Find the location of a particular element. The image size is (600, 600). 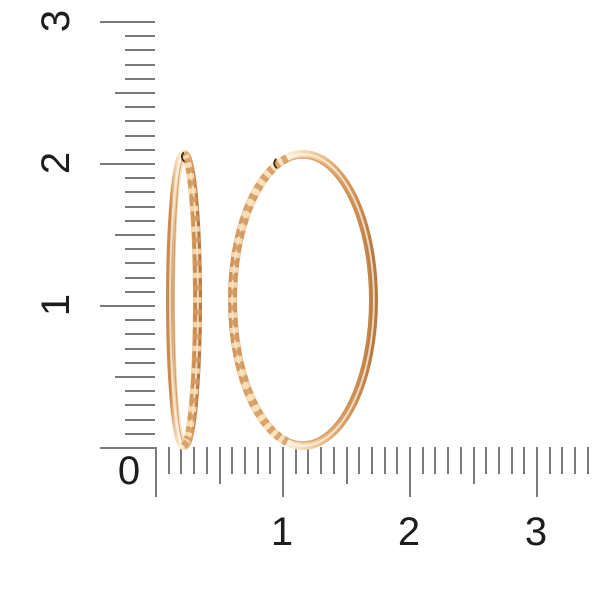

hoop-facets is located at coordinates (259, 300).